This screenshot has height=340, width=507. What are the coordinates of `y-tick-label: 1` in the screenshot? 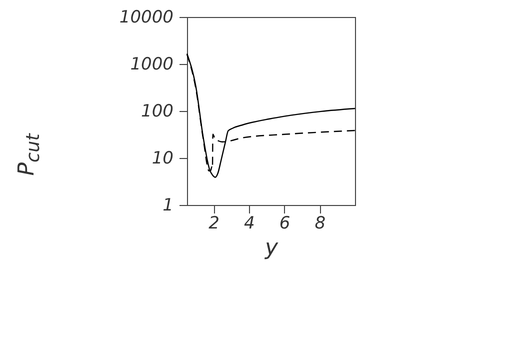 It's located at (168, 206).